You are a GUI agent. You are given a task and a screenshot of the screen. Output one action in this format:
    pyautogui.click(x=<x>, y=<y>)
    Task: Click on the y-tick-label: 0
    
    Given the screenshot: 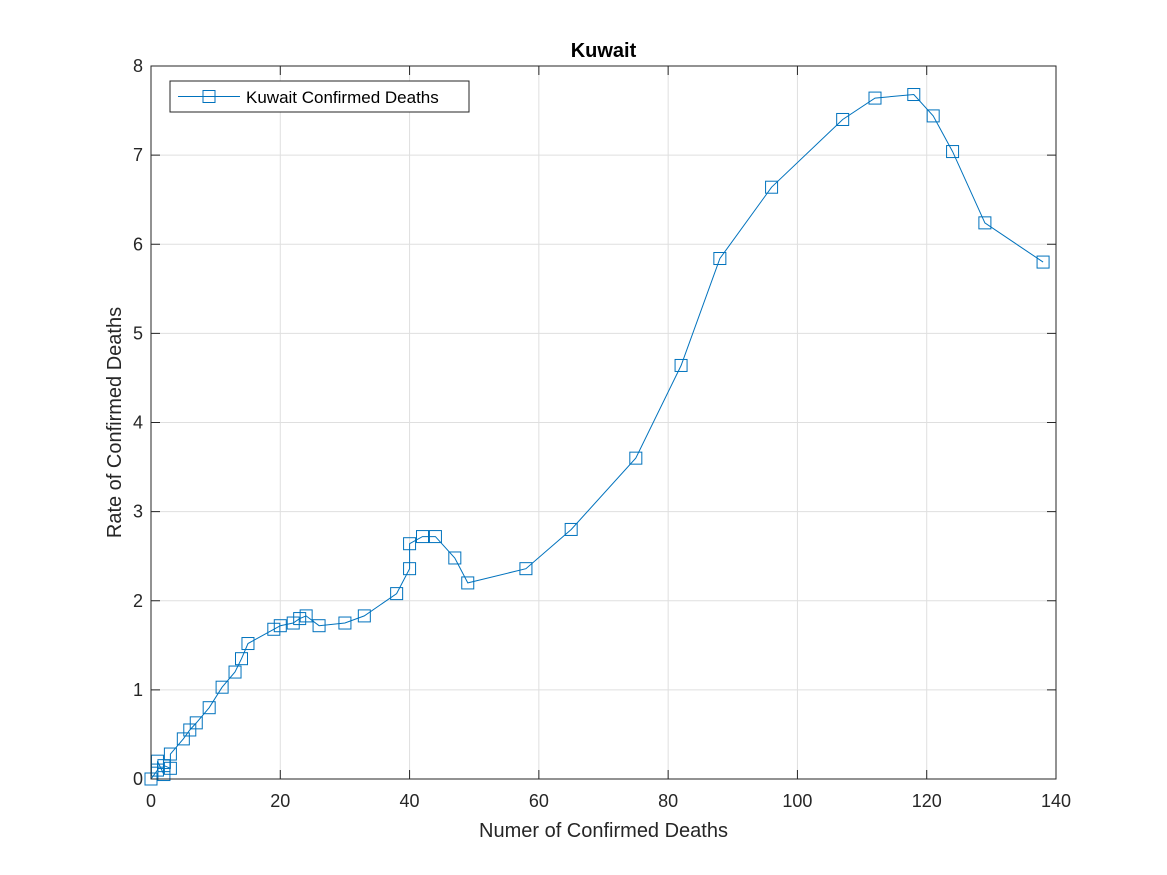 What is the action you would take?
    pyautogui.click(x=138, y=779)
    